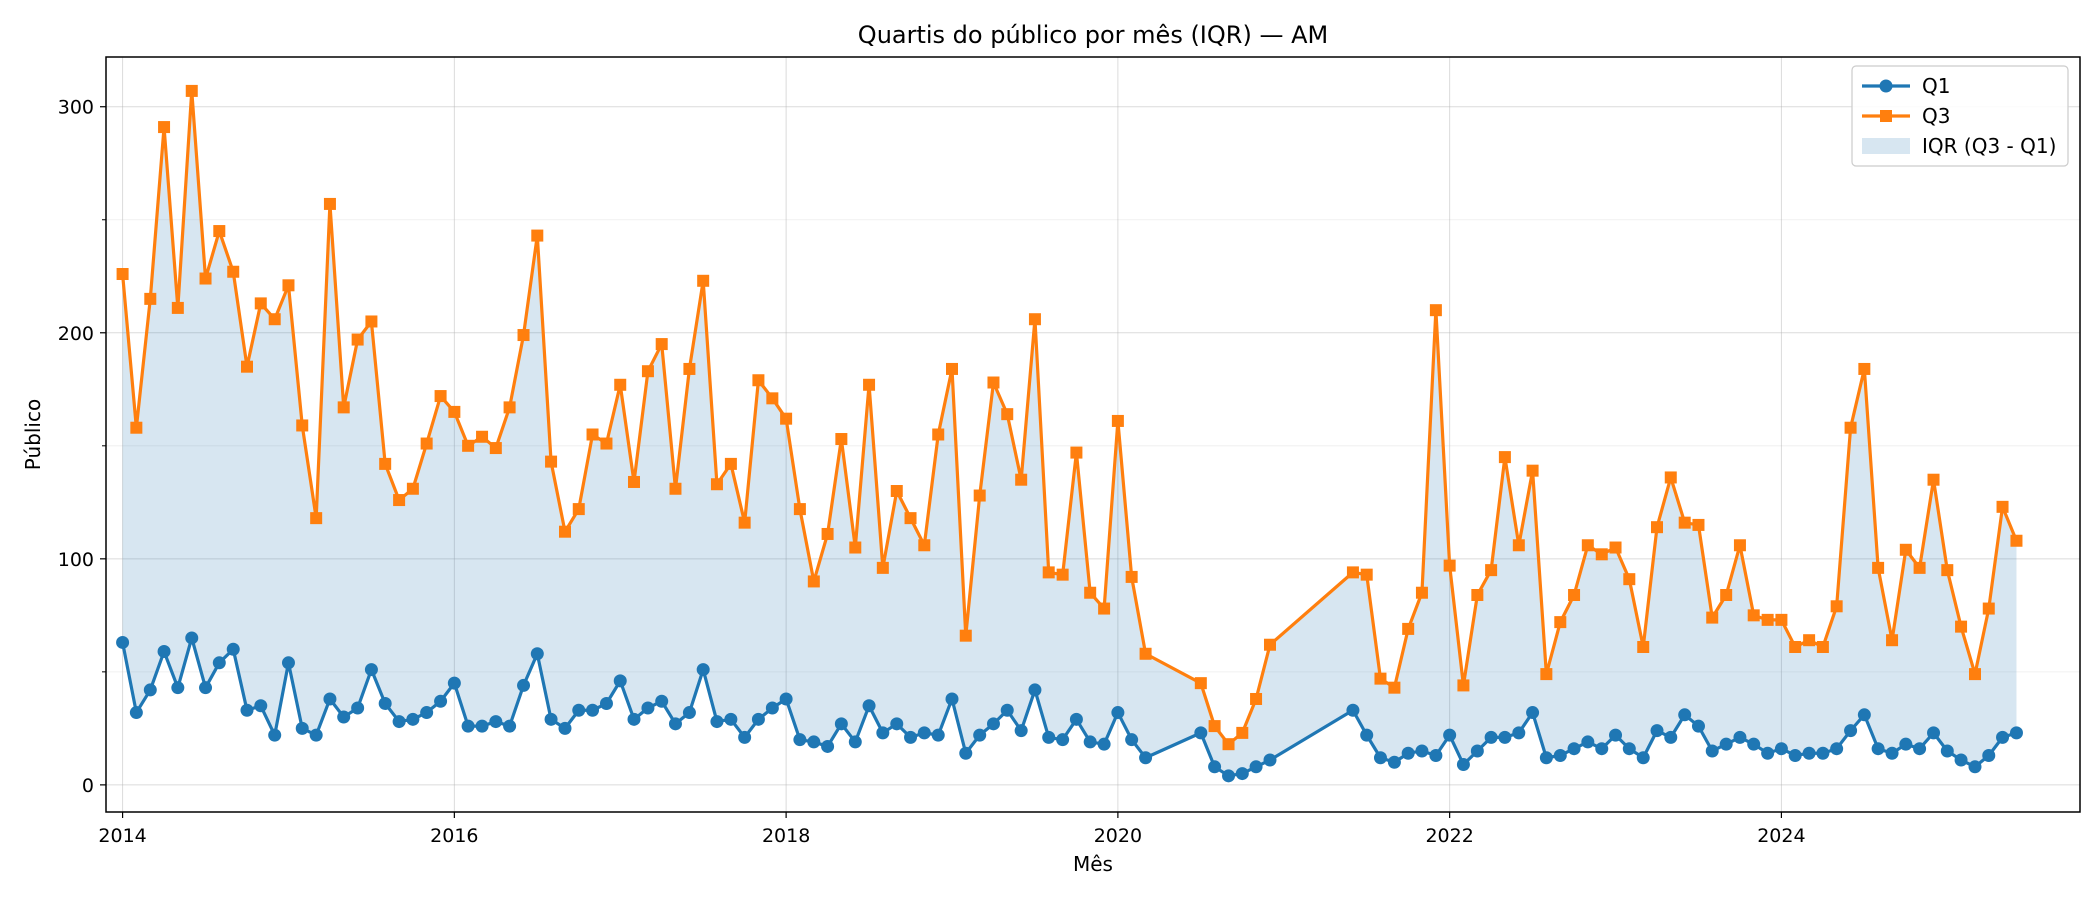 The image size is (2100, 900). Describe the element at coordinates (76, 560) in the screenshot. I see `y-tick-label: 100` at that location.